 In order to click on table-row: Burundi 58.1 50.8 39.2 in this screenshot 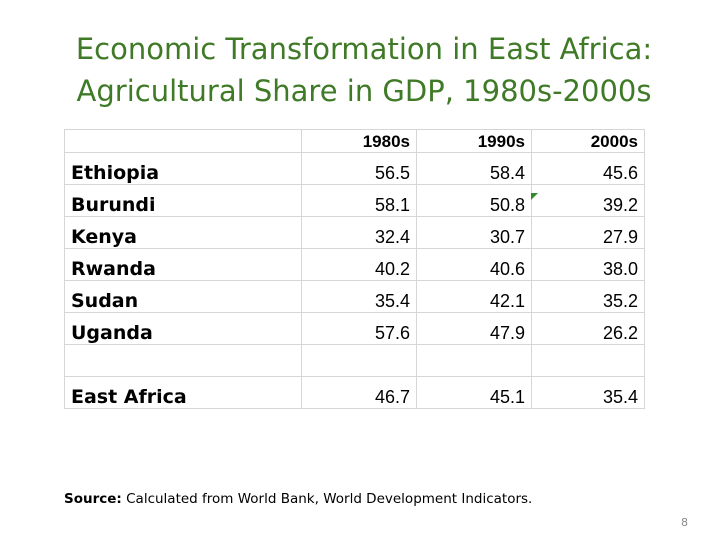, I will do `click(354, 200)`.